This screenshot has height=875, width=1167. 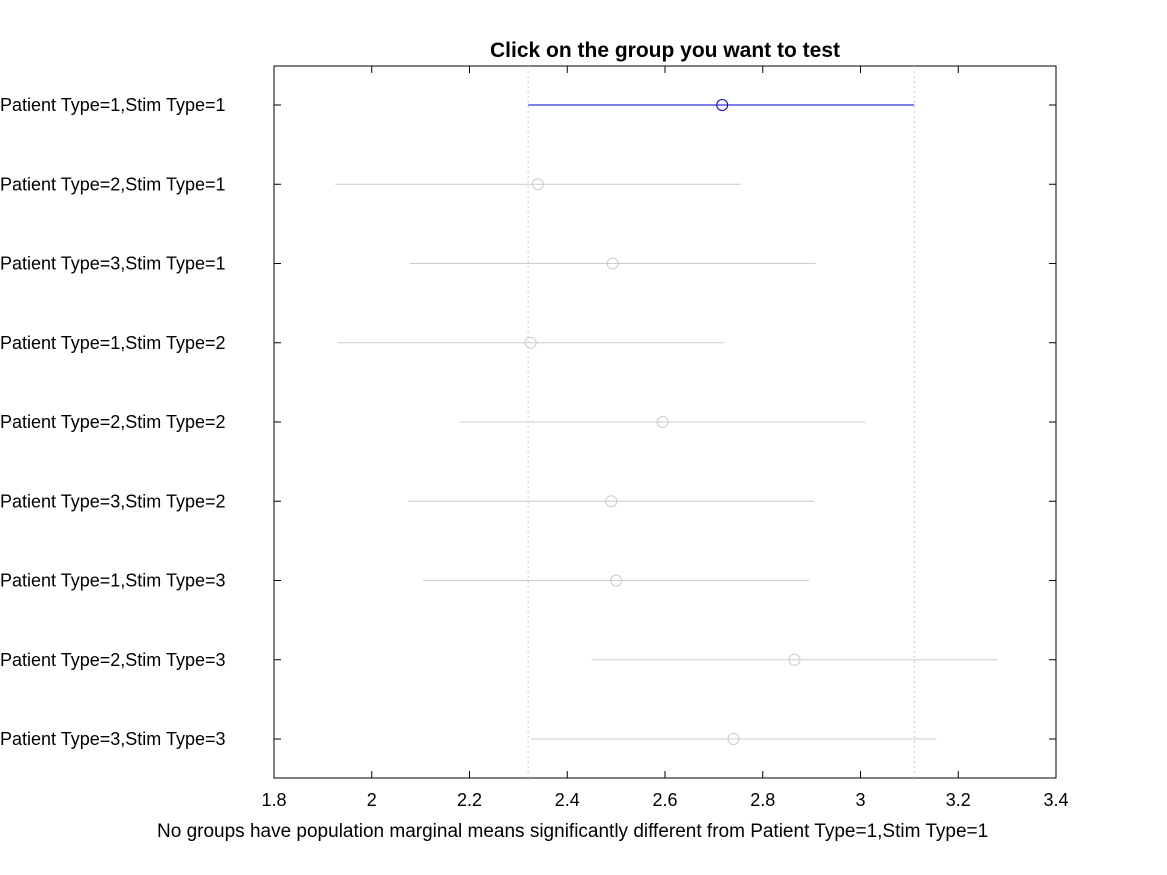 I want to click on y-tick-label: Patient Type=3,Stim Type=1, so click(x=112, y=264).